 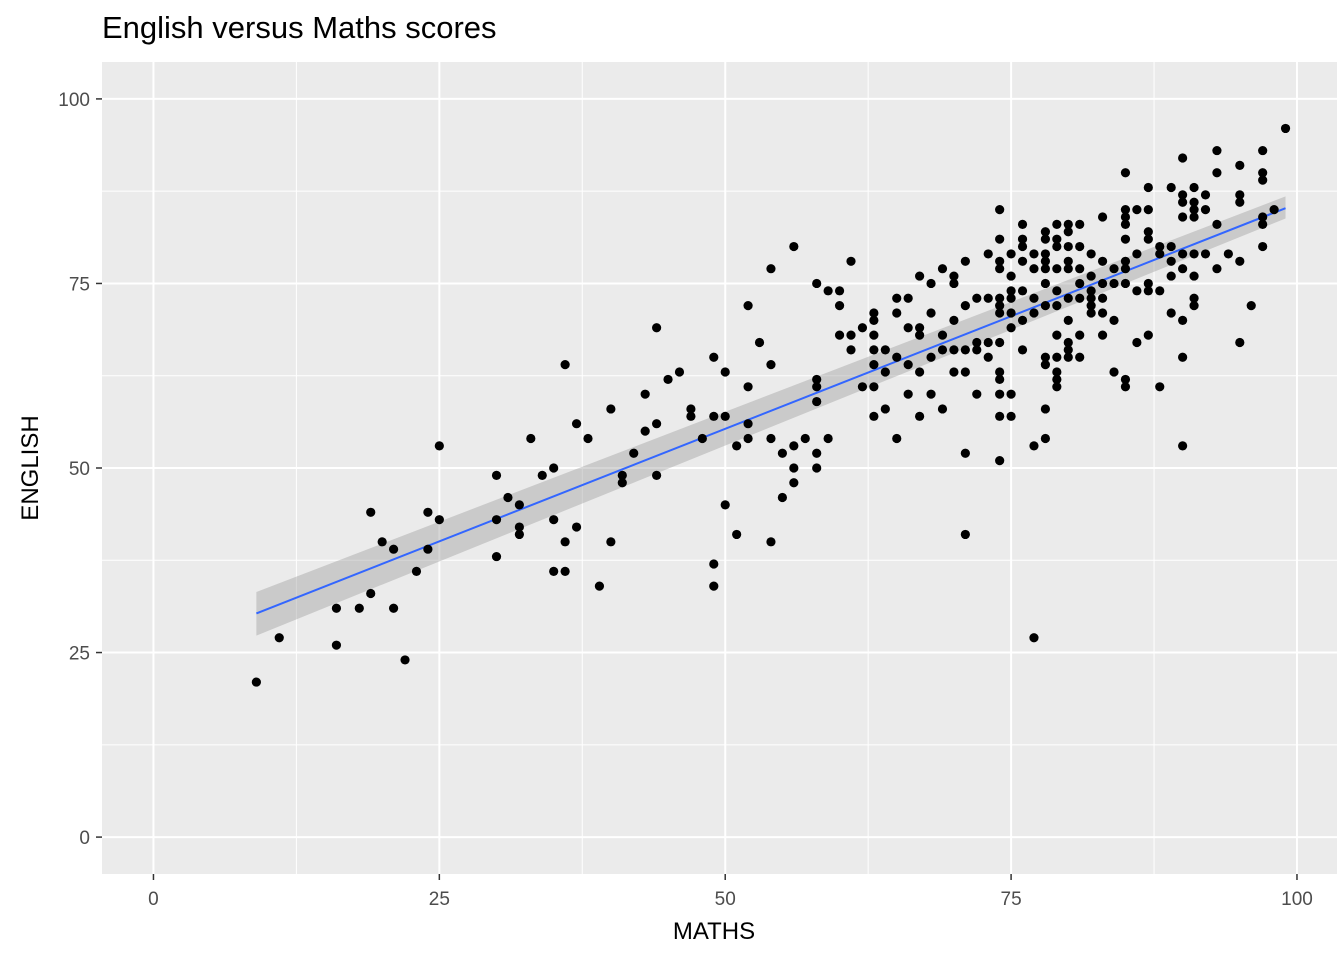 What do you see at coordinates (79, 469) in the screenshot?
I see `y-tick-label: 50` at bounding box center [79, 469].